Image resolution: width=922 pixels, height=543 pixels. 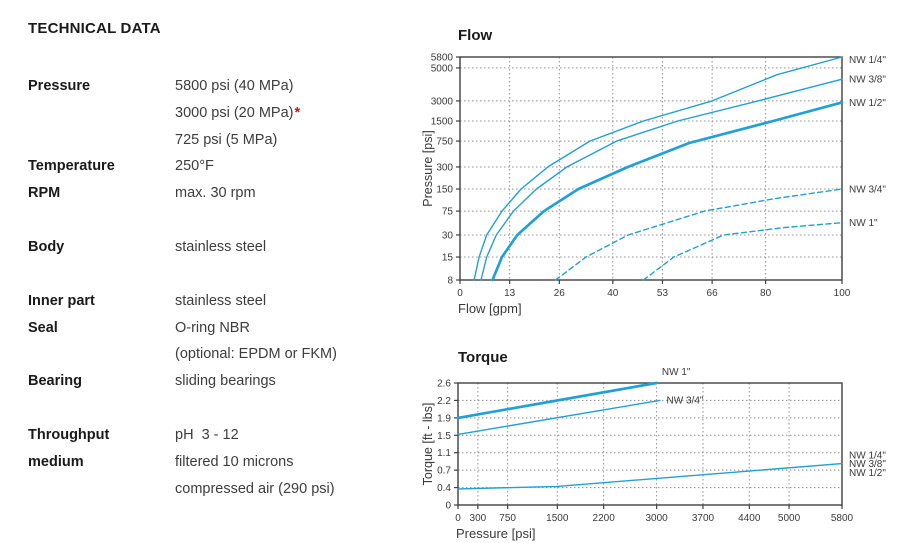 What do you see at coordinates (842, 293) in the screenshot?
I see `x-tick-label: 100` at bounding box center [842, 293].